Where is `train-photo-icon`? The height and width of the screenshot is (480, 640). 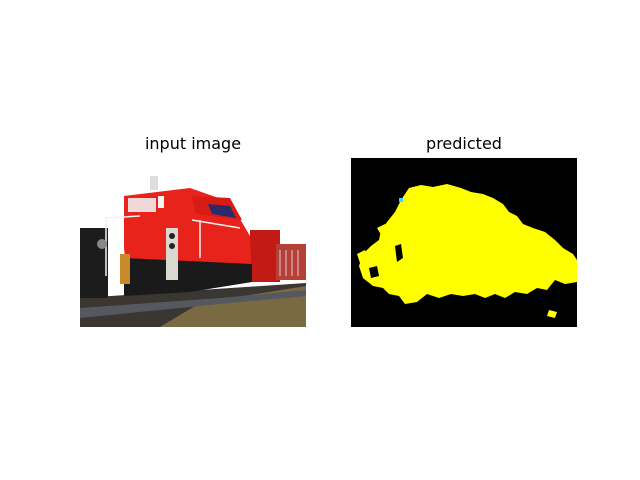 train-photo-icon is located at coordinates (193, 242).